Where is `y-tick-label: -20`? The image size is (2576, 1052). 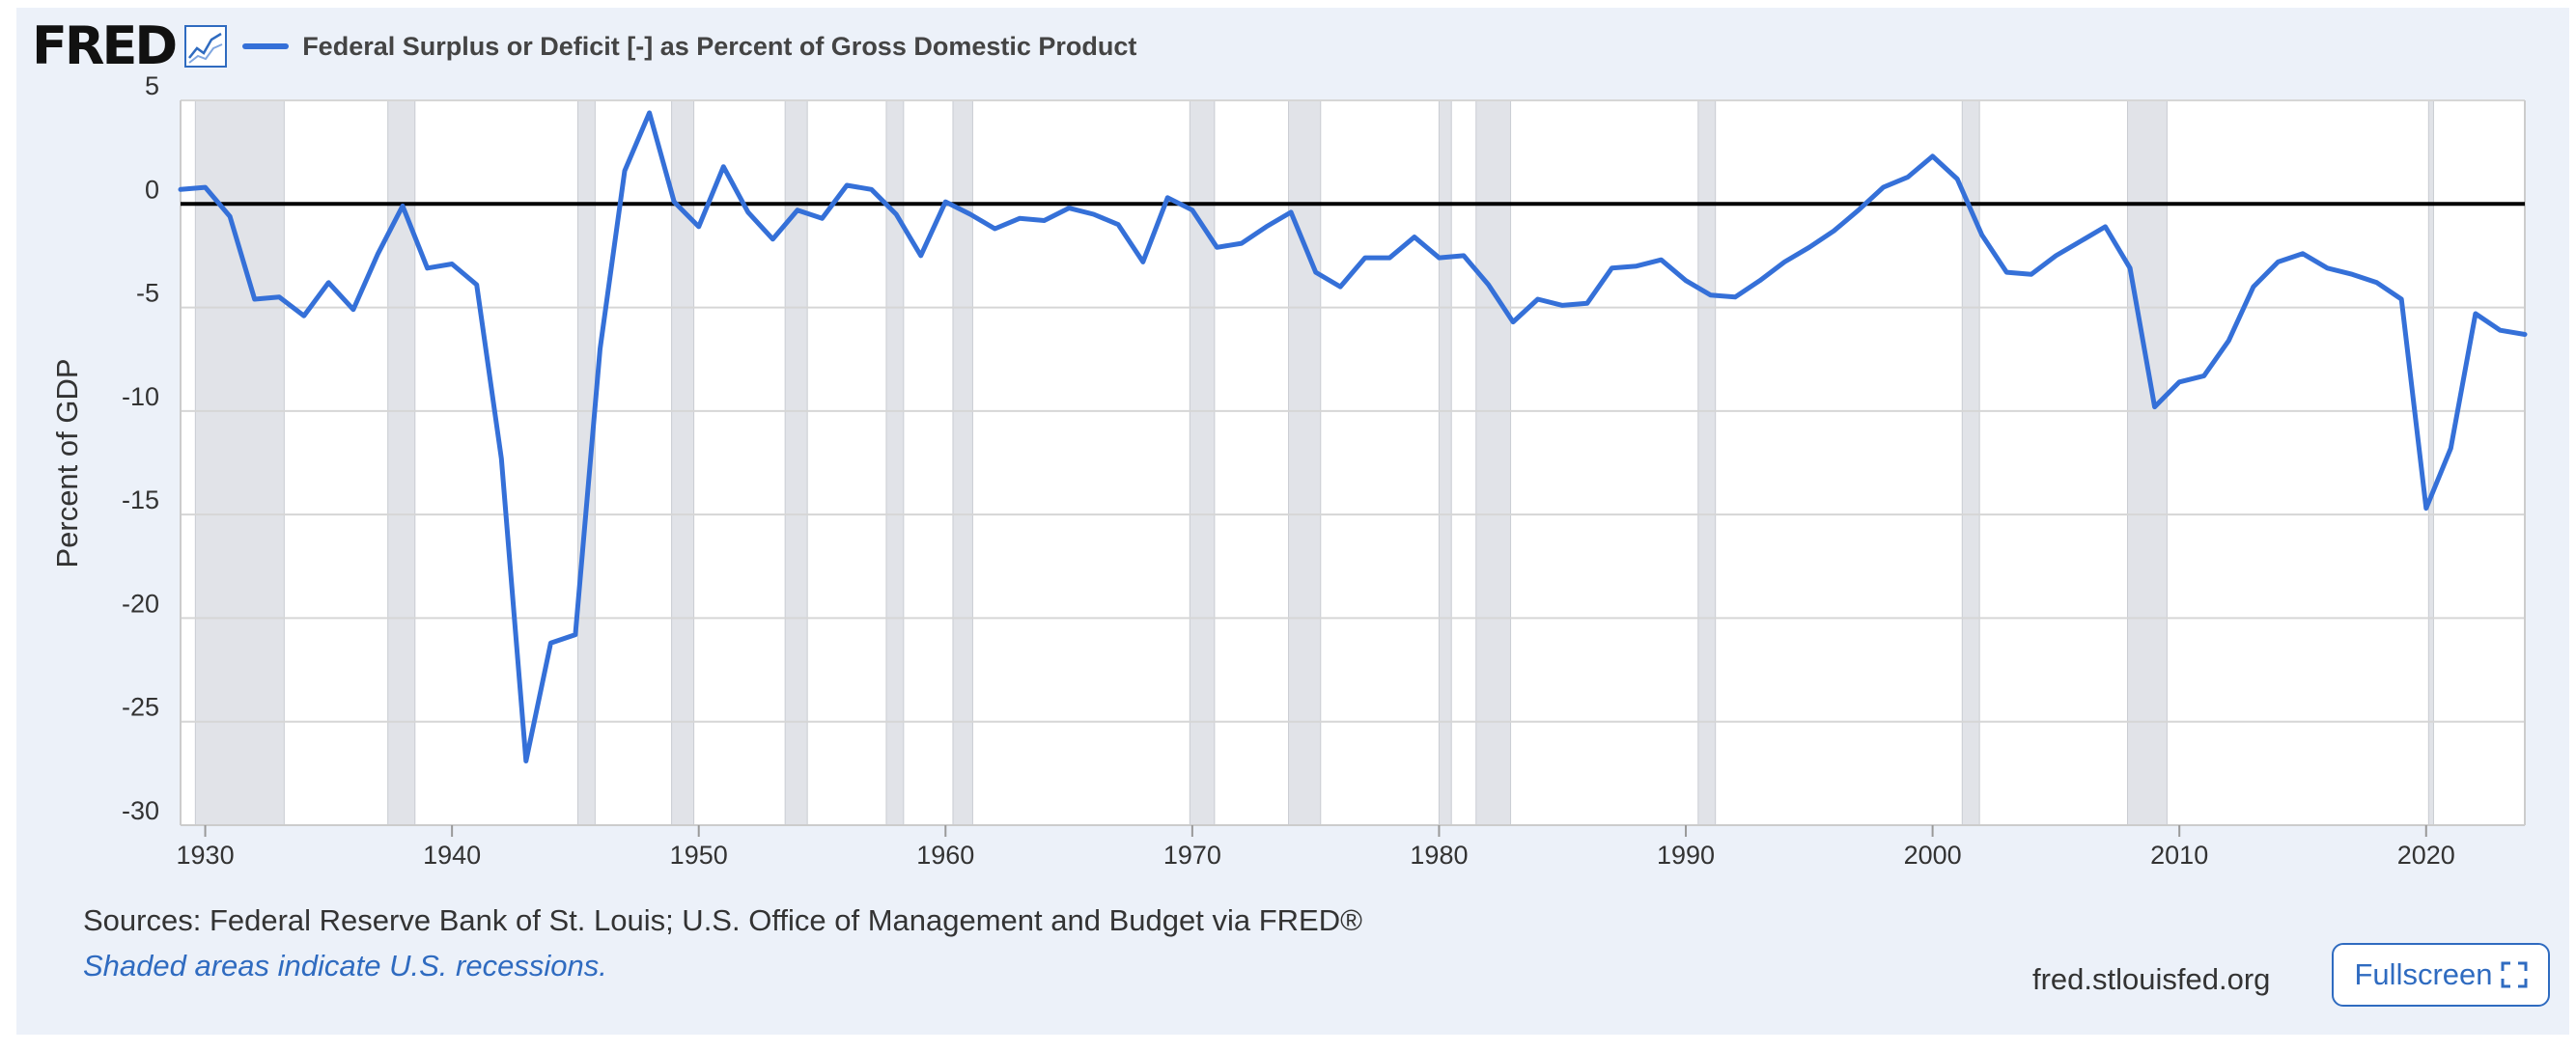 y-tick-label: -20 is located at coordinates (141, 603).